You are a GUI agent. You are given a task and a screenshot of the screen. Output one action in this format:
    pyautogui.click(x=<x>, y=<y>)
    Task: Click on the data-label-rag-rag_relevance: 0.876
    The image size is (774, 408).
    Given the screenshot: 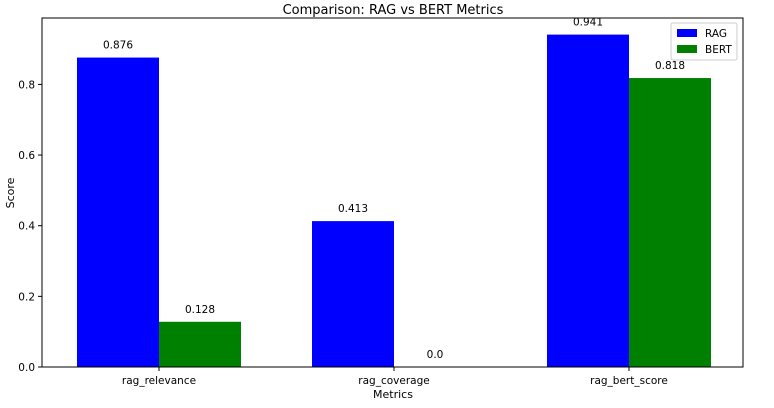 What is the action you would take?
    pyautogui.click(x=118, y=46)
    